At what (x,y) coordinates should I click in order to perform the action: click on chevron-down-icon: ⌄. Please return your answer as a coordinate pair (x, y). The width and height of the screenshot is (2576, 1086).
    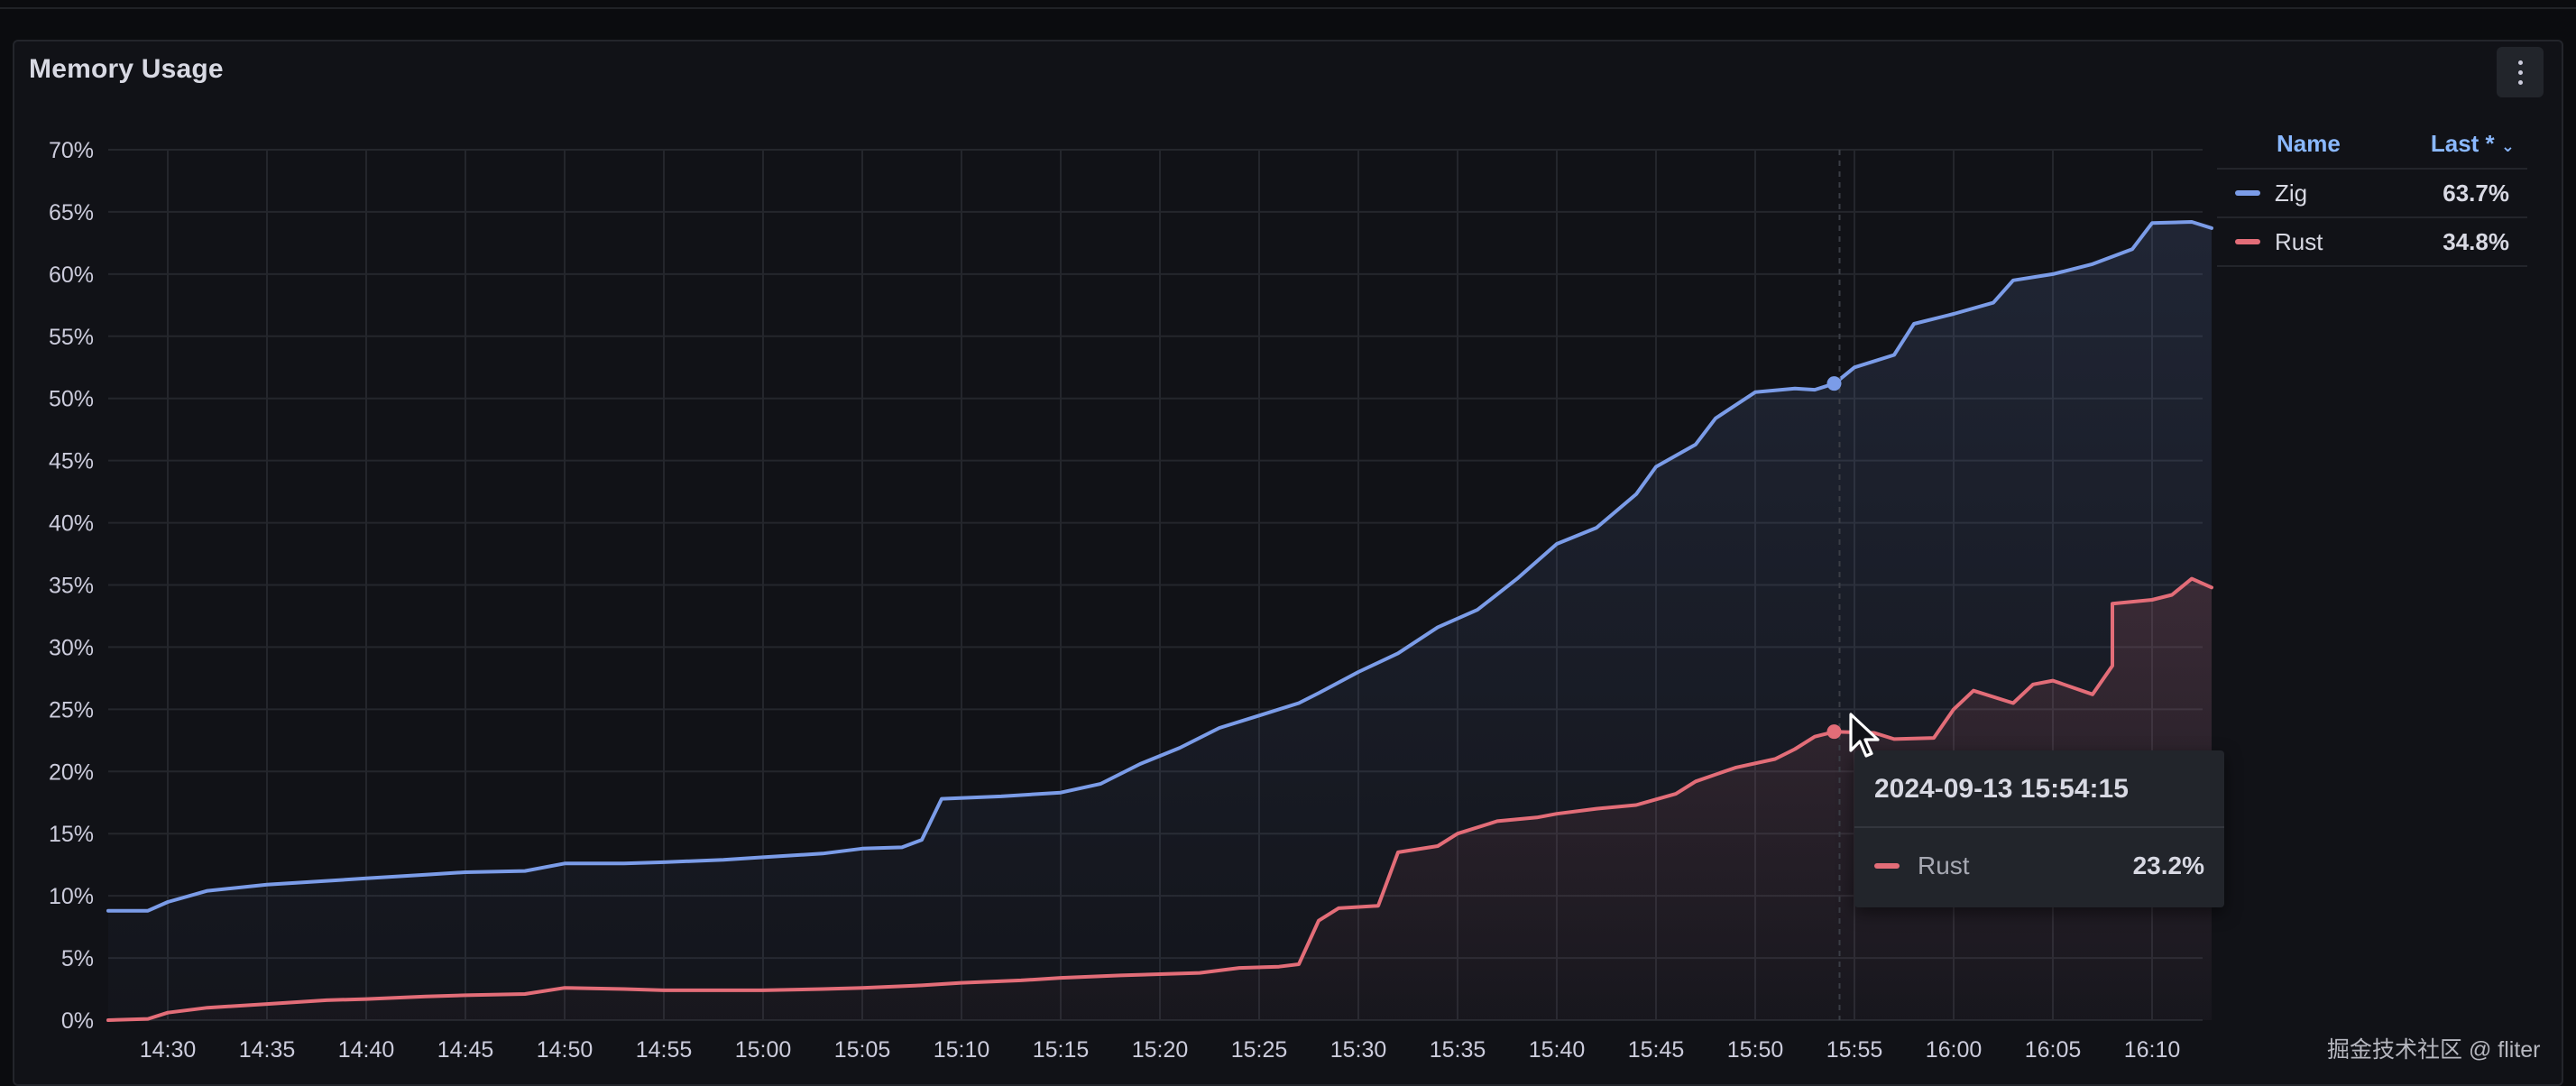
    Looking at the image, I should click on (2507, 145).